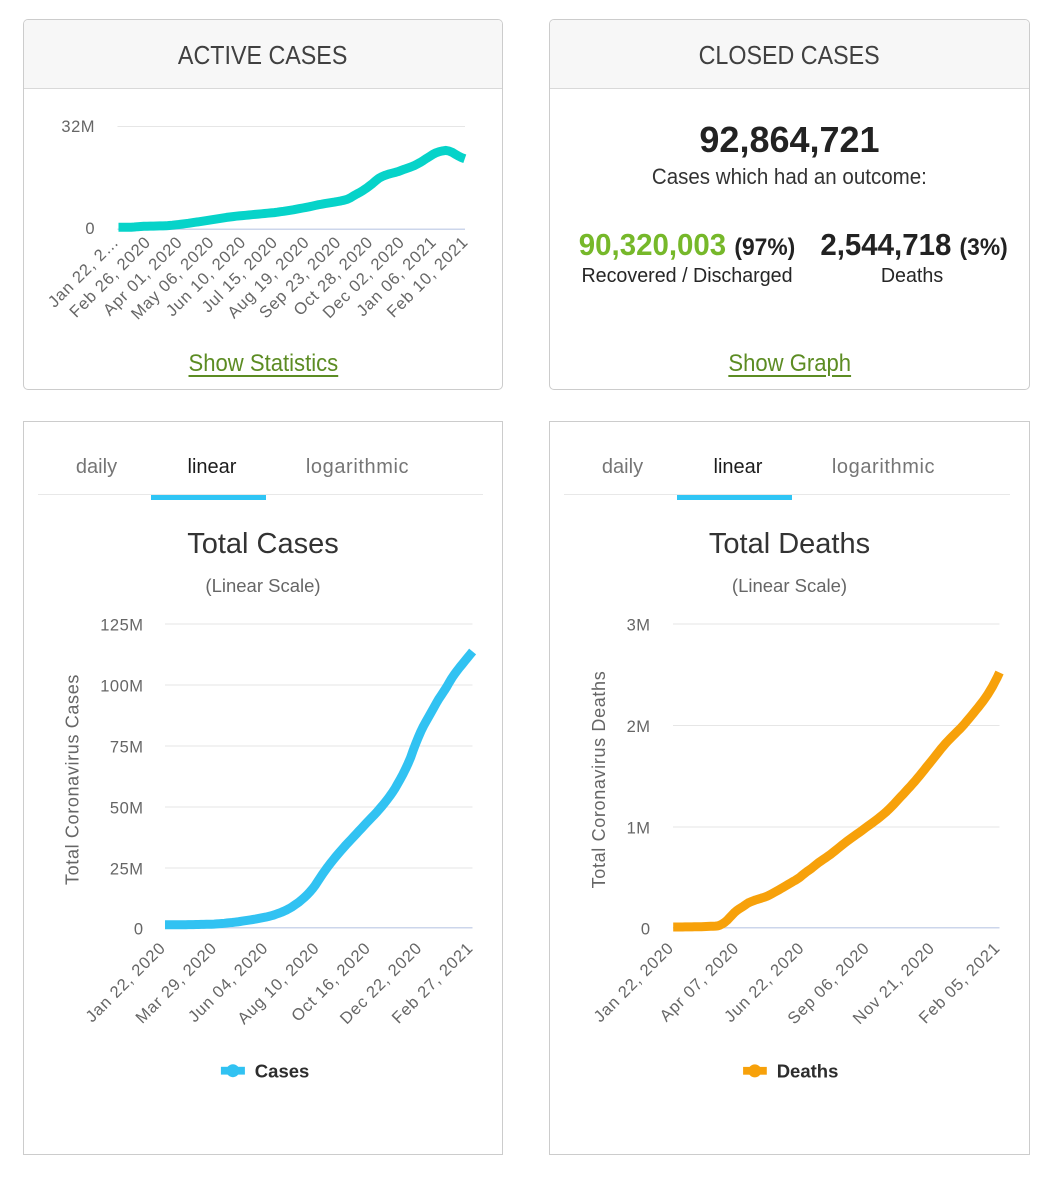  I want to click on svg-text: 3M, so click(639, 625).